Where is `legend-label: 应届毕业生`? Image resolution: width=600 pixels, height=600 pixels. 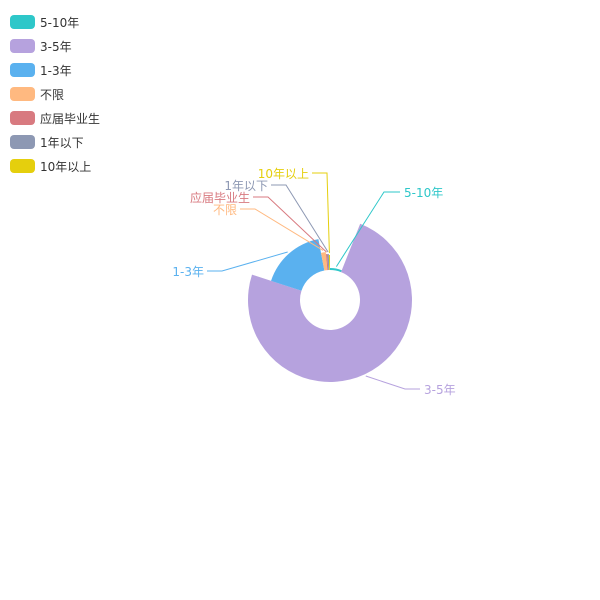 legend-label: 应届毕业生 is located at coordinates (70, 118).